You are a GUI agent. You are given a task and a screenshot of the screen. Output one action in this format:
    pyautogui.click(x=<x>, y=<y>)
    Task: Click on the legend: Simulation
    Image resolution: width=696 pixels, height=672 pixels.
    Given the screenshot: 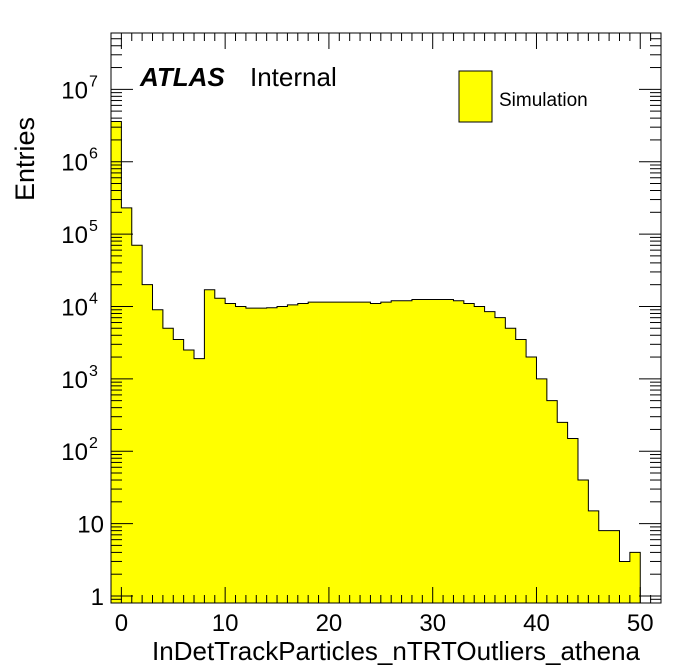 What is the action you would take?
    pyautogui.click(x=523, y=96)
    